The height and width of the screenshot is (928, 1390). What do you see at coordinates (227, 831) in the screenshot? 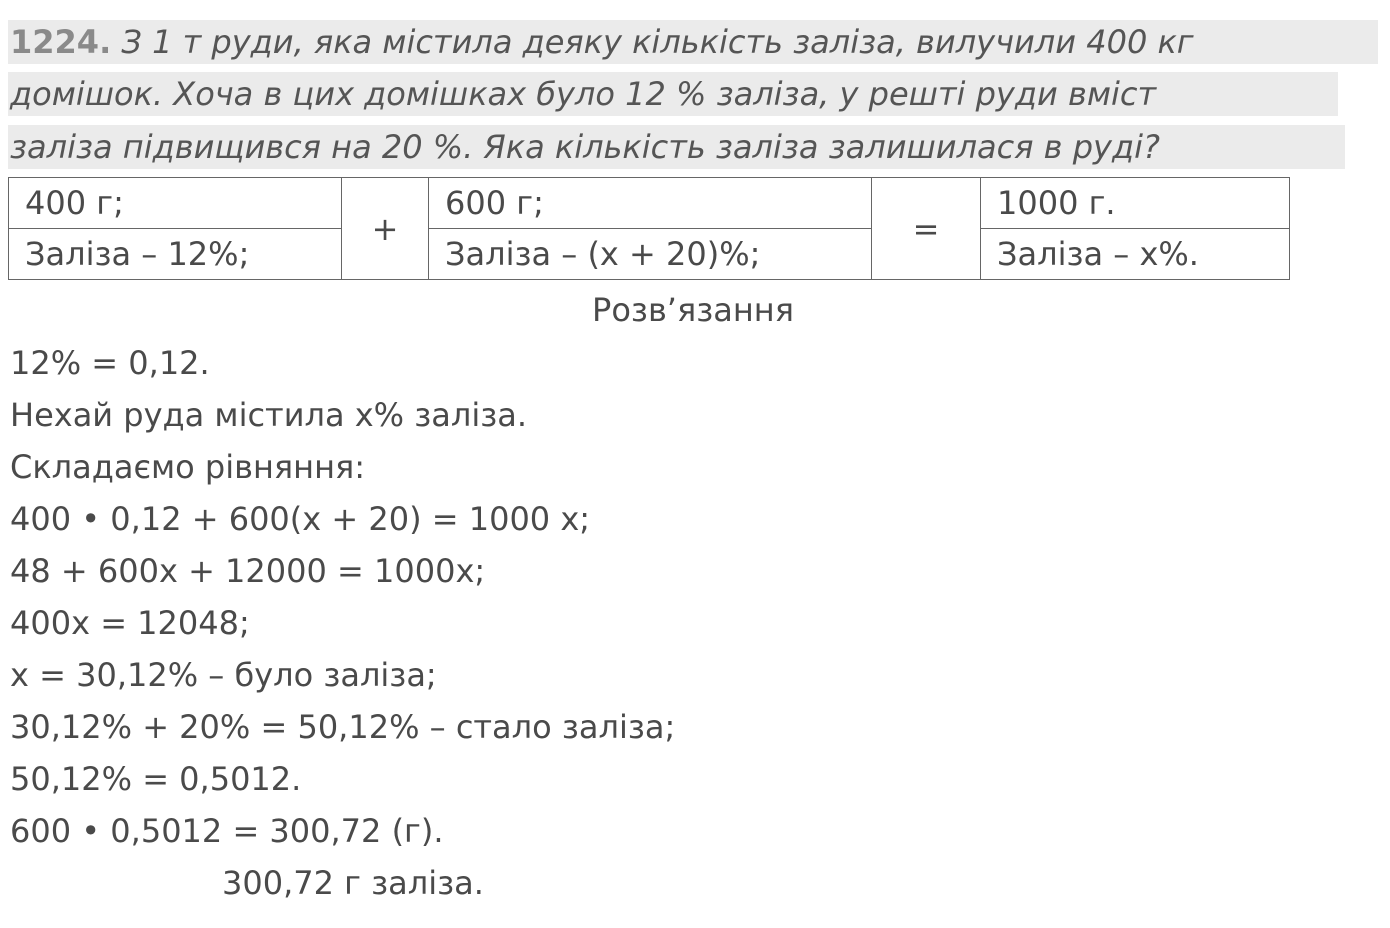
I see `solution-line: 600 • 0,5012 = 300,72 (г).` at bounding box center [227, 831].